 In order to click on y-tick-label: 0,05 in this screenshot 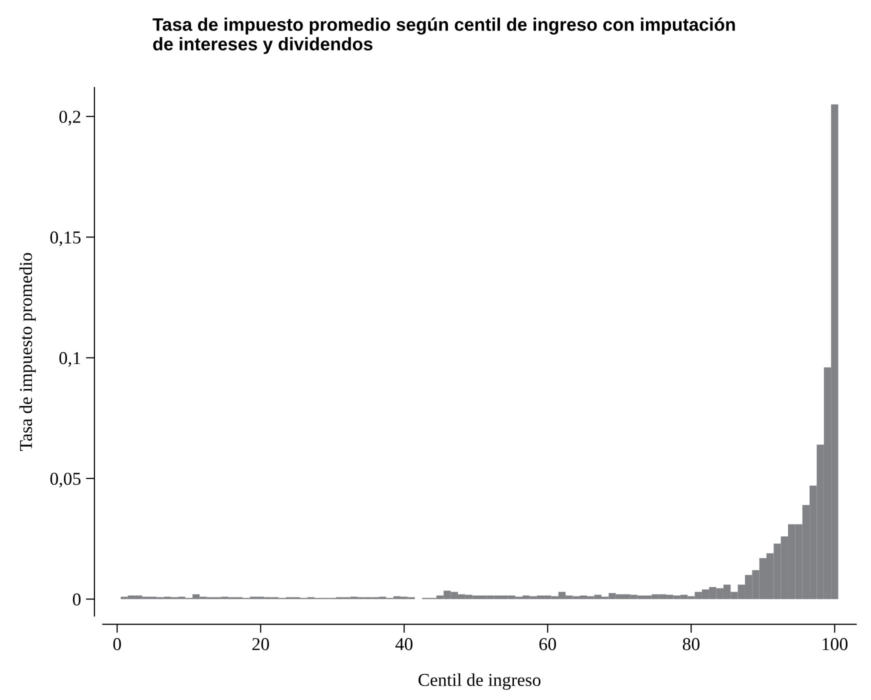, I will do `click(65, 480)`.